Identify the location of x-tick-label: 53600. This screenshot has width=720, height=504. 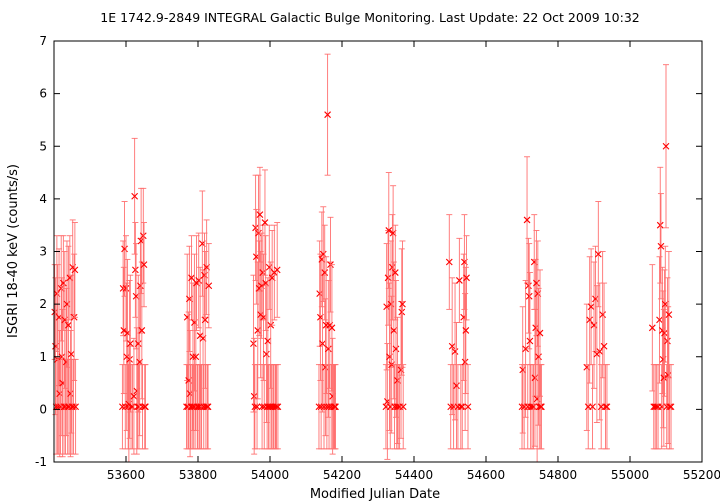
(126, 475).